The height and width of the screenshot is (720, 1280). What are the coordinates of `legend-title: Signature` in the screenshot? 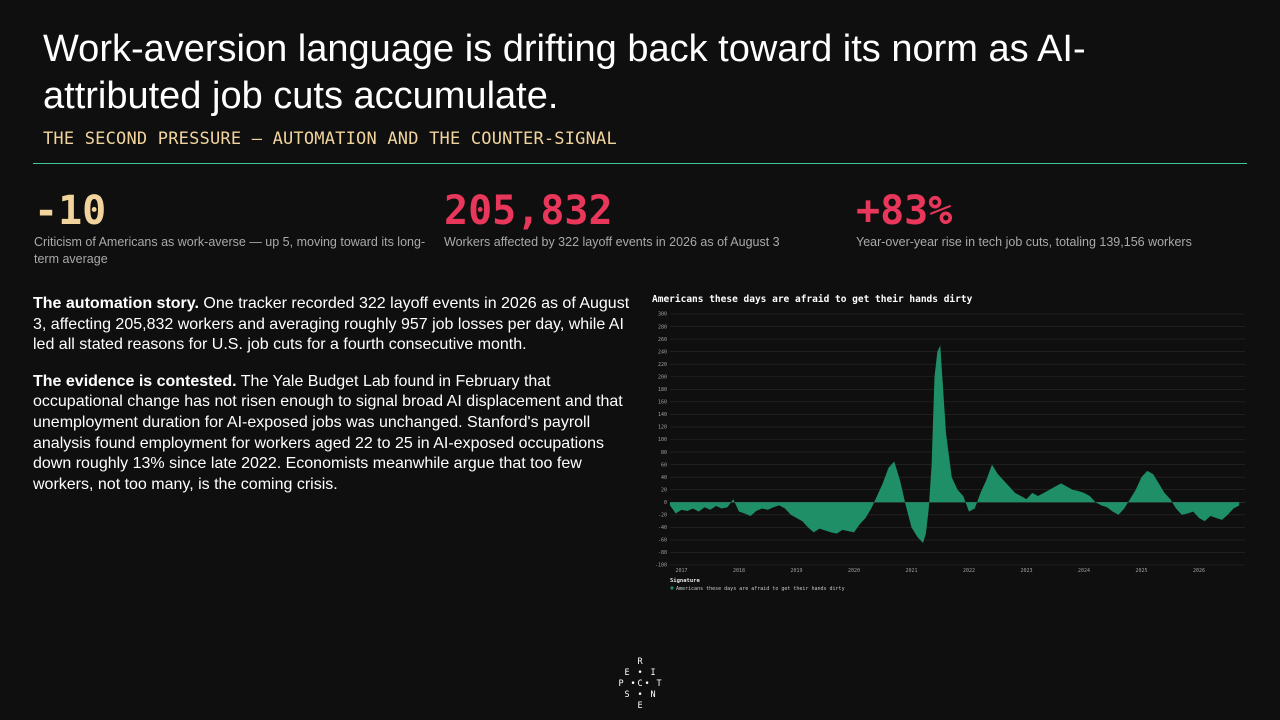 It's located at (685, 581).